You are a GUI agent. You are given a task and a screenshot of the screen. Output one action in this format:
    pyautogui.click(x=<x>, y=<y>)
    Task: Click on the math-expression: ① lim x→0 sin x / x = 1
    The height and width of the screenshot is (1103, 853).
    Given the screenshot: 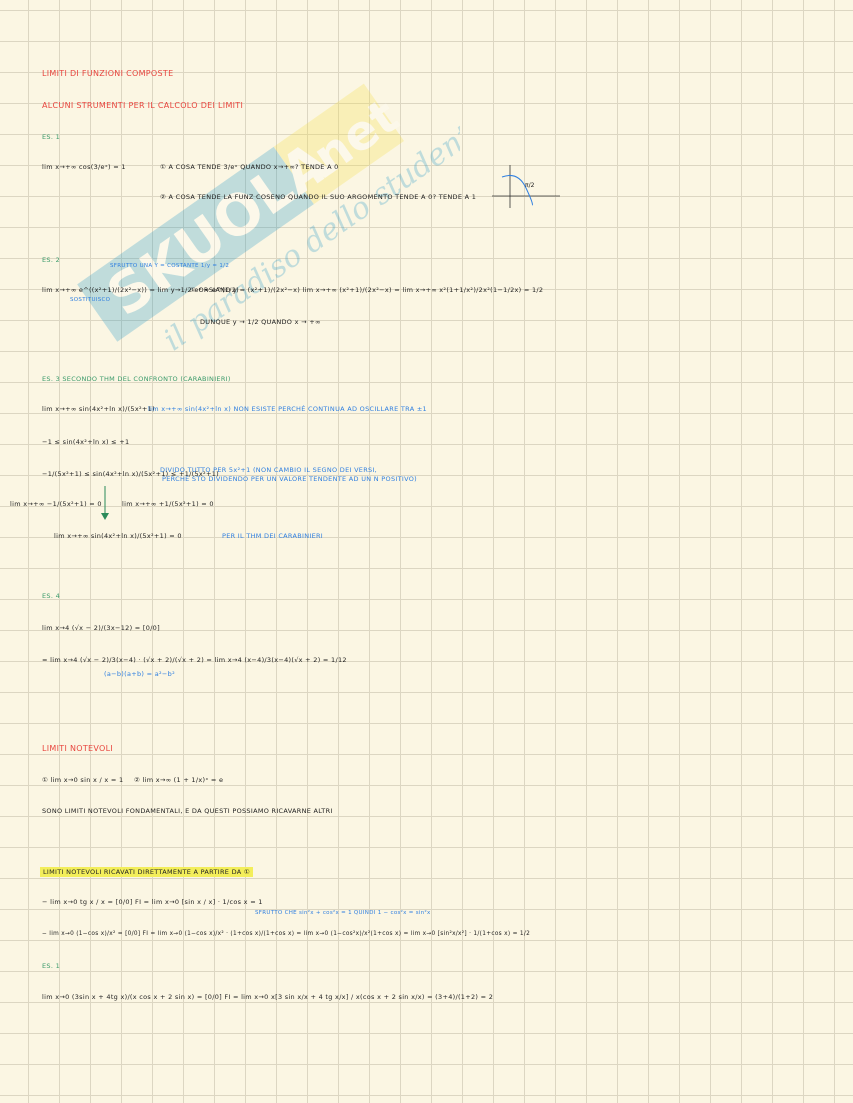 What is the action you would take?
    pyautogui.click(x=83, y=780)
    